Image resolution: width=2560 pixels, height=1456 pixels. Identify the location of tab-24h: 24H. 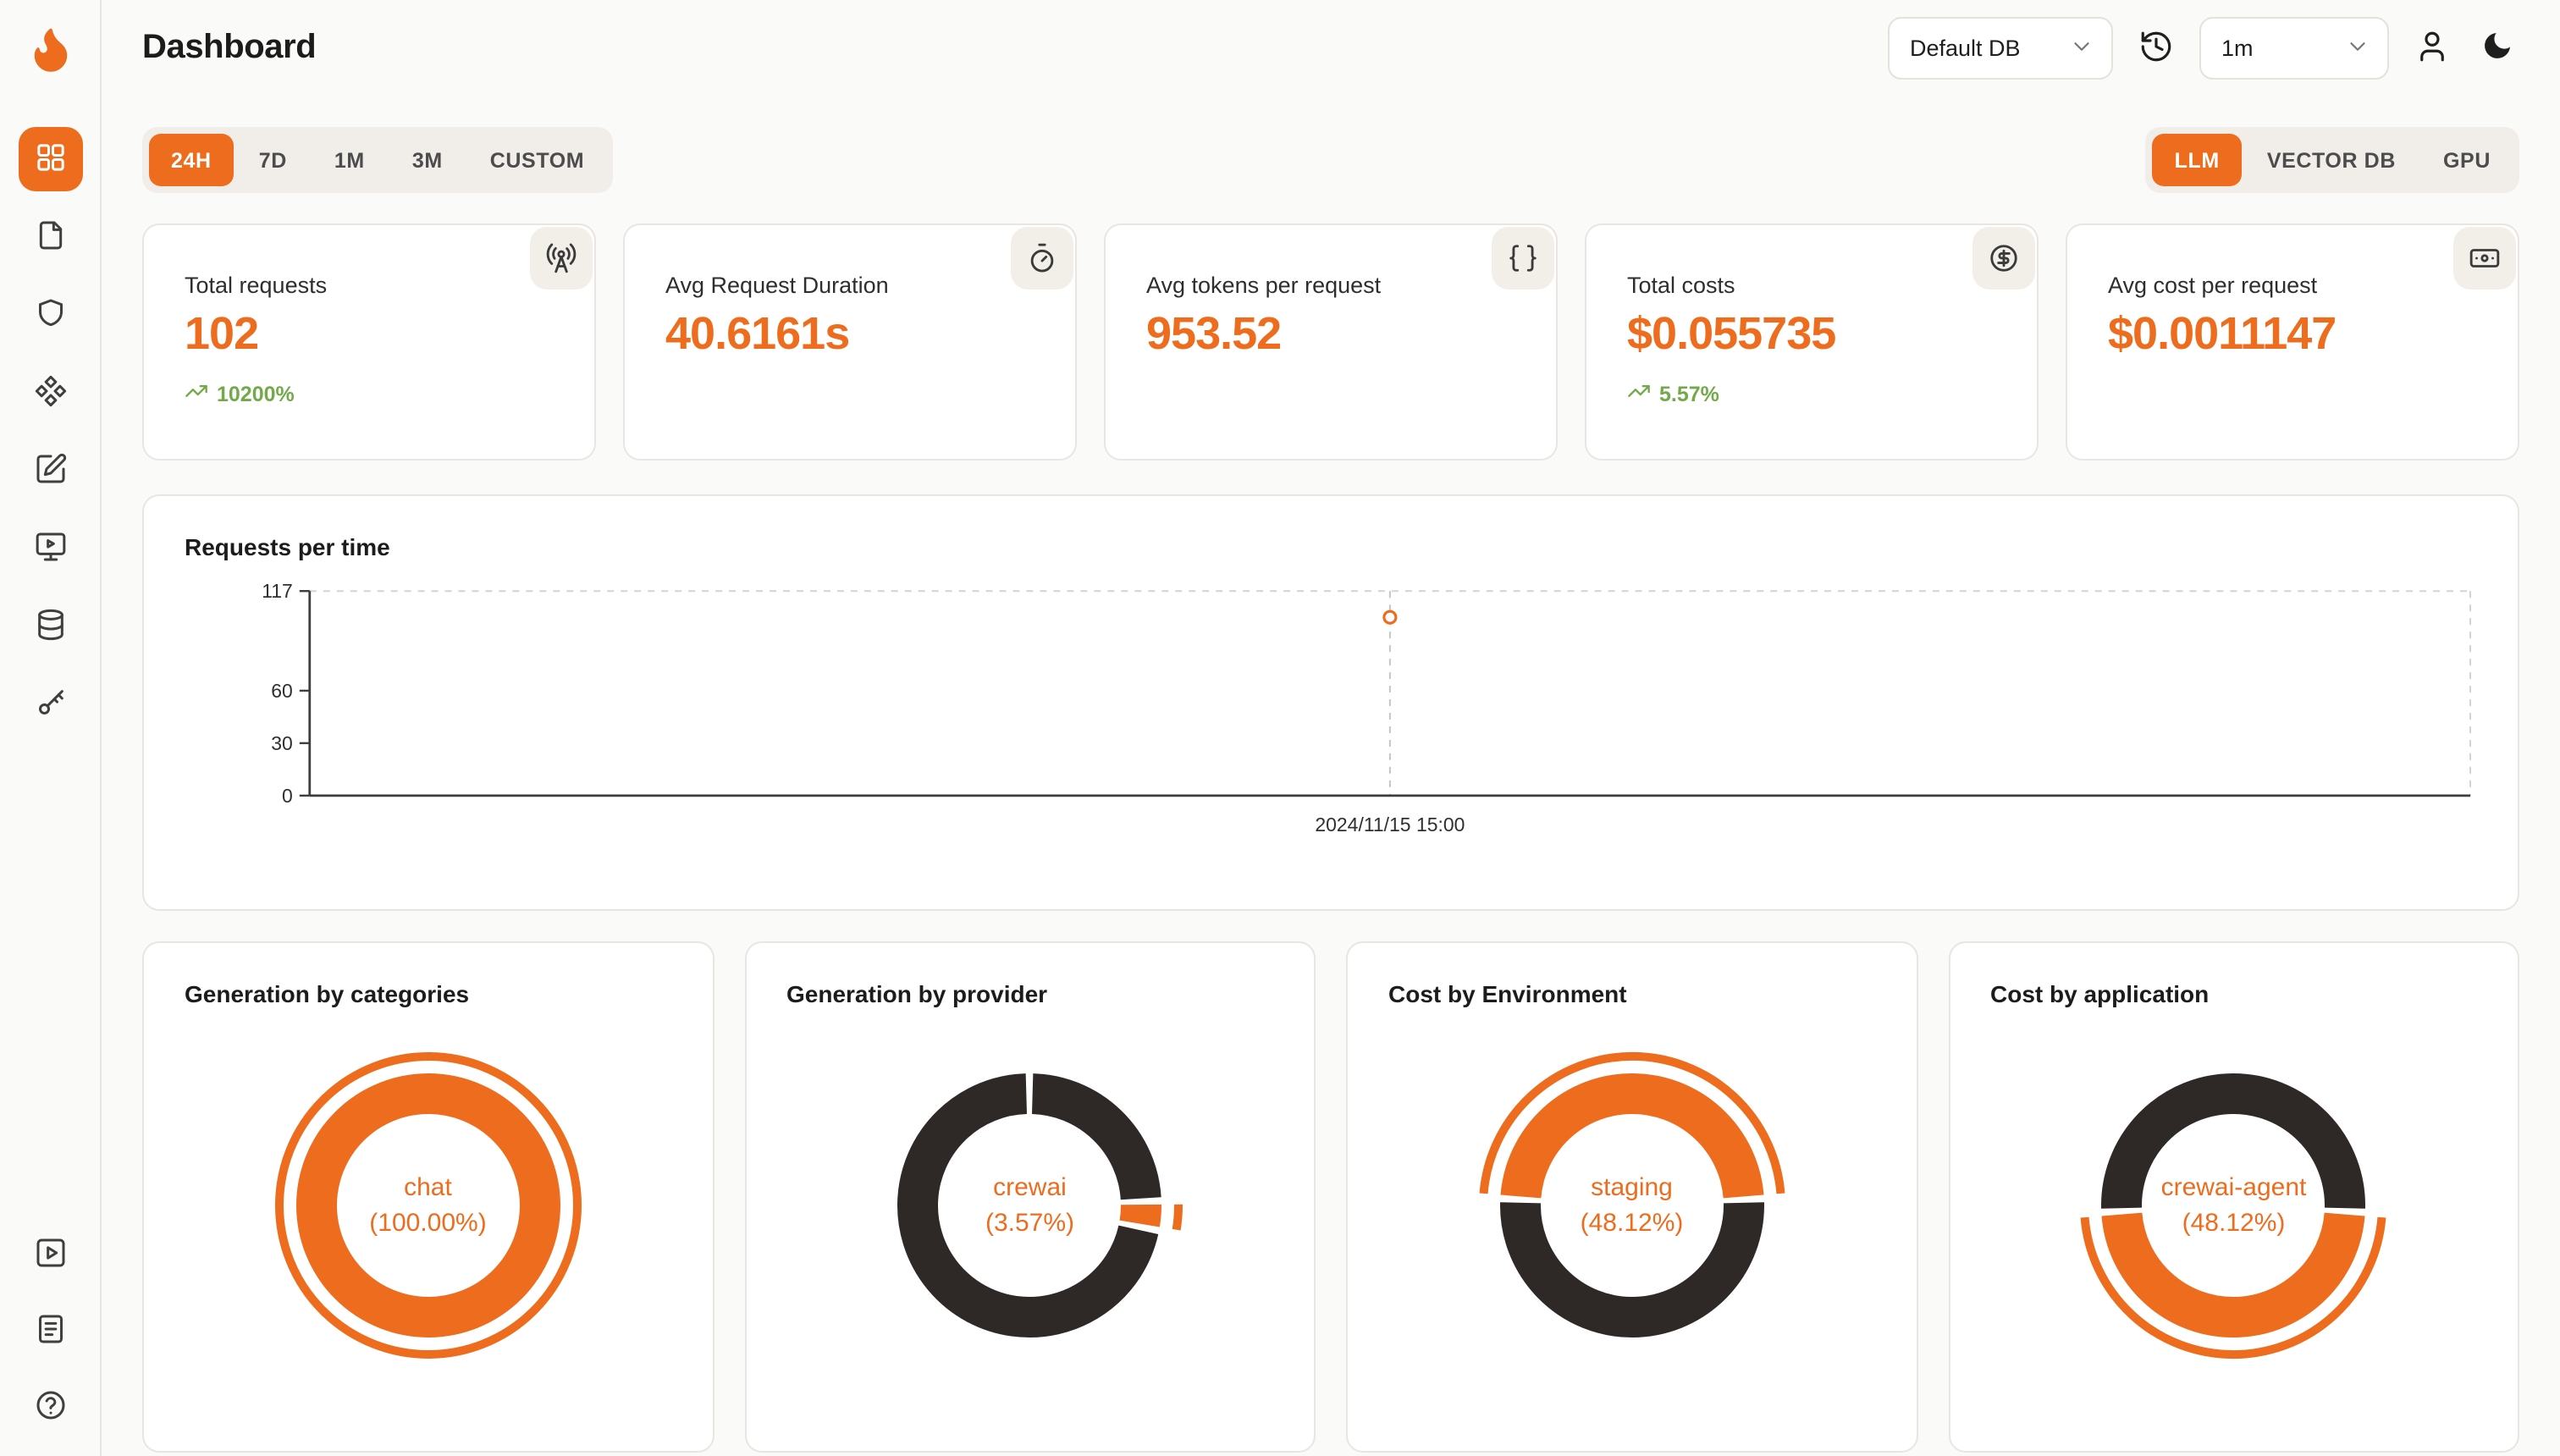
(191, 160).